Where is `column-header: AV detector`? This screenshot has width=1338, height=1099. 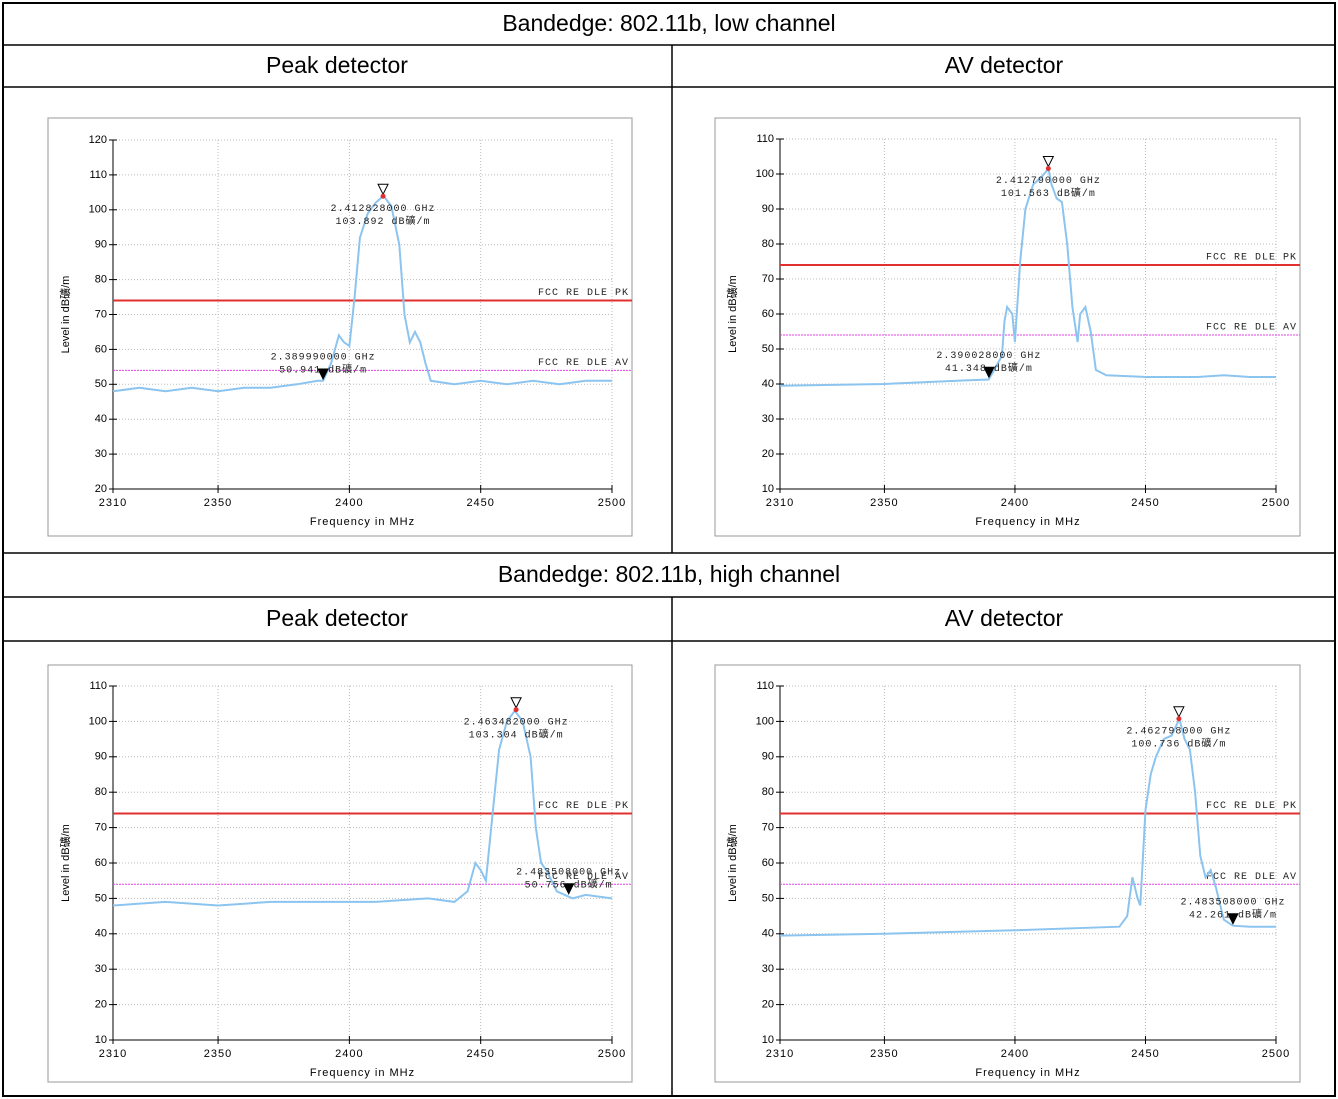
column-header: AV detector is located at coordinates (1004, 65).